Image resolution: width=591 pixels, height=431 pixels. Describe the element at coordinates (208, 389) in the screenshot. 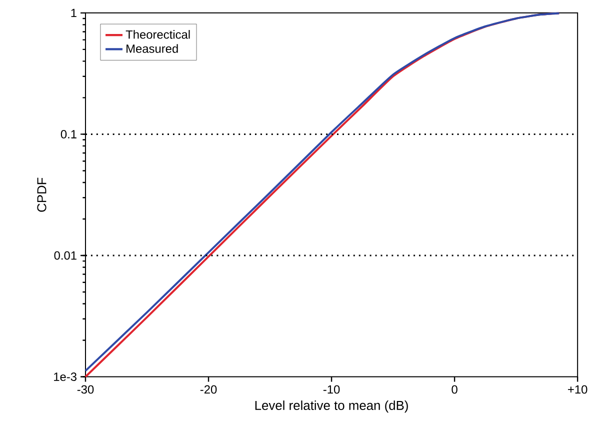

I see `x-tick-label: -20` at that location.